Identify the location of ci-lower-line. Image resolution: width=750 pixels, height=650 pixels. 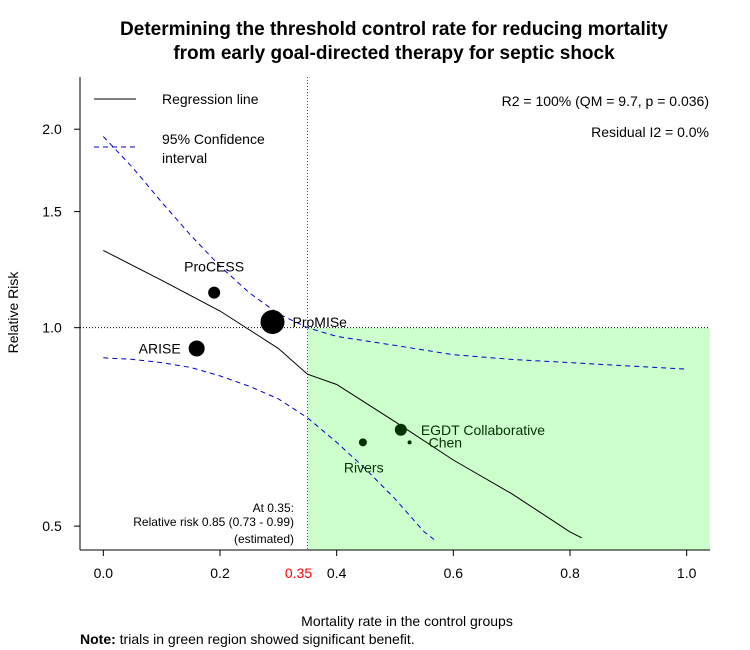
(270, 449).